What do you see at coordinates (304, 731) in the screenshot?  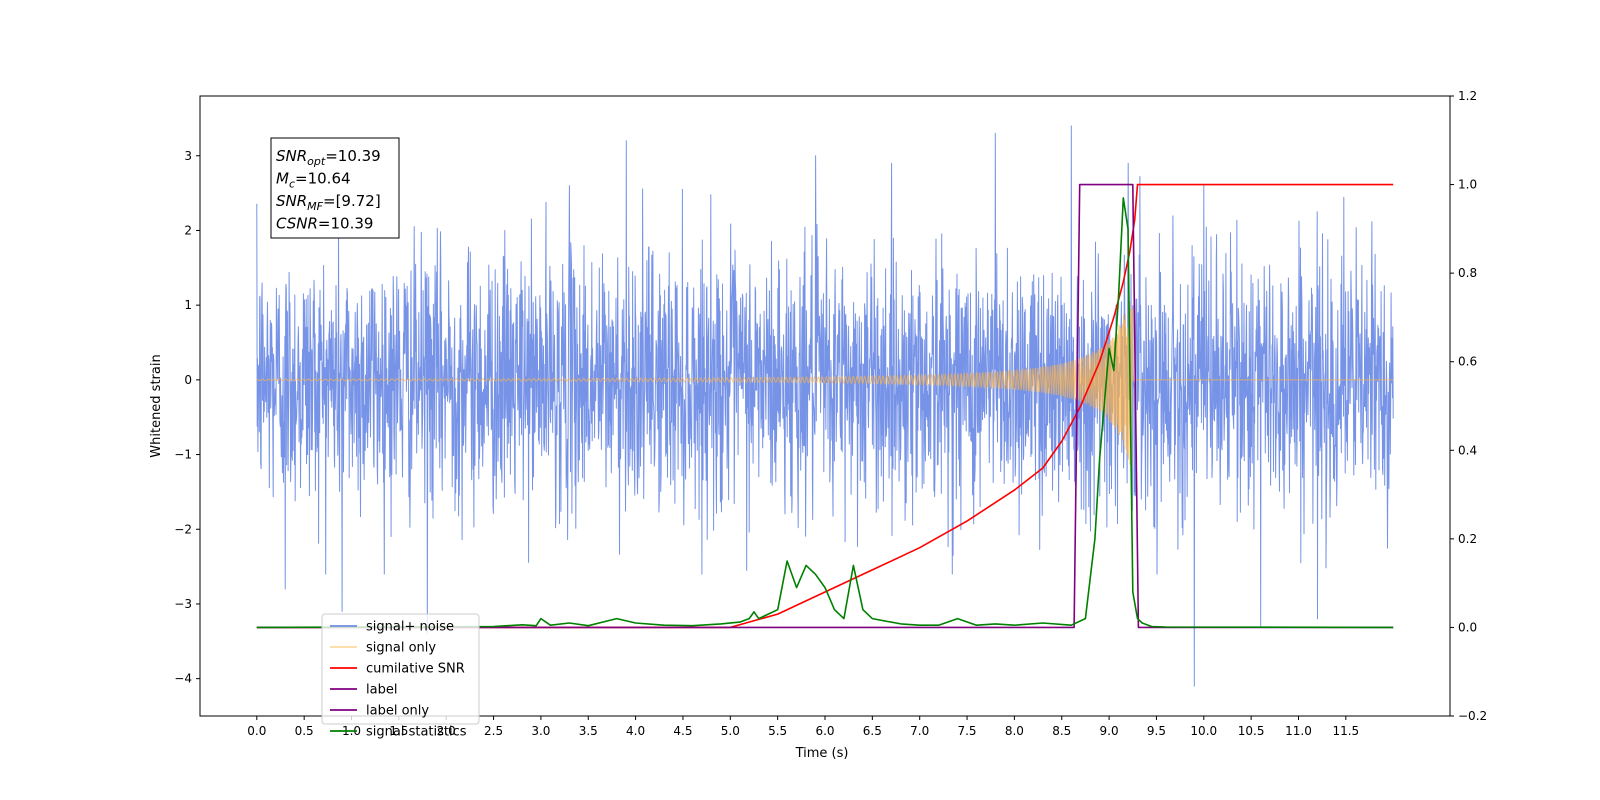 I see `x-tick-label: 0.5` at bounding box center [304, 731].